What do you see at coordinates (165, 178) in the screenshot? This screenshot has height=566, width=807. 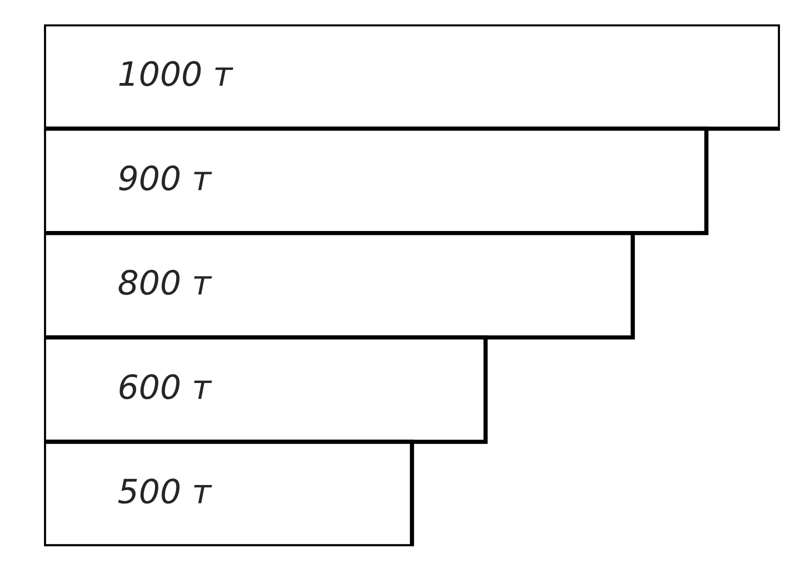 I see `data-label: 900 т` at bounding box center [165, 178].